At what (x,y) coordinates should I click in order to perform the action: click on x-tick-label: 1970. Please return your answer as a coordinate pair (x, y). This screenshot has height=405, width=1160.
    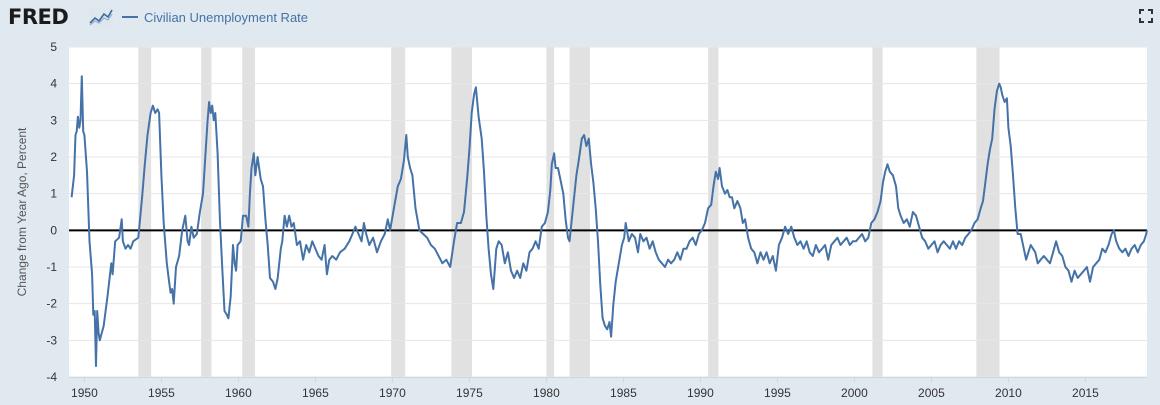
    Looking at the image, I should click on (392, 393).